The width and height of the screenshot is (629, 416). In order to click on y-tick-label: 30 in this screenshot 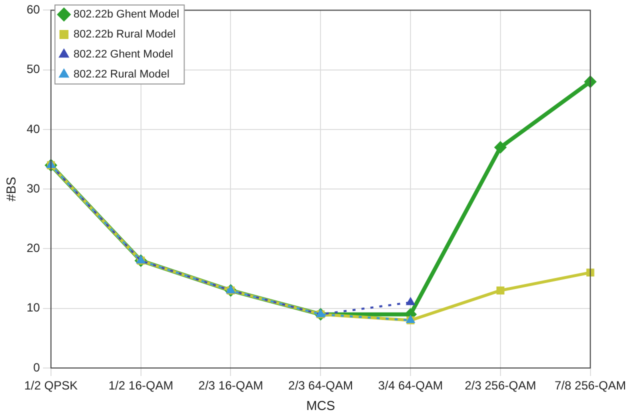, I will do `click(33, 188)`.